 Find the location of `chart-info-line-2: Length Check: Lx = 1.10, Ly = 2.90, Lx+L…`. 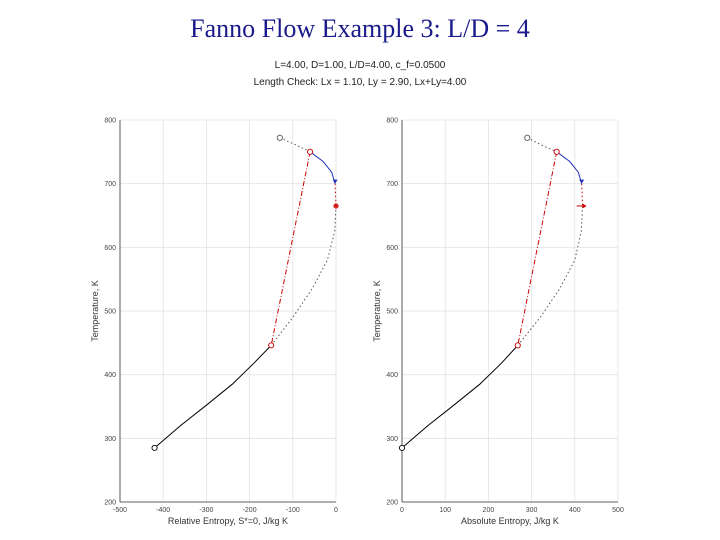

chart-info-line-2: Length Check: Lx = 1.10, Ly = 2.90, Lx+L… is located at coordinates (360, 82).